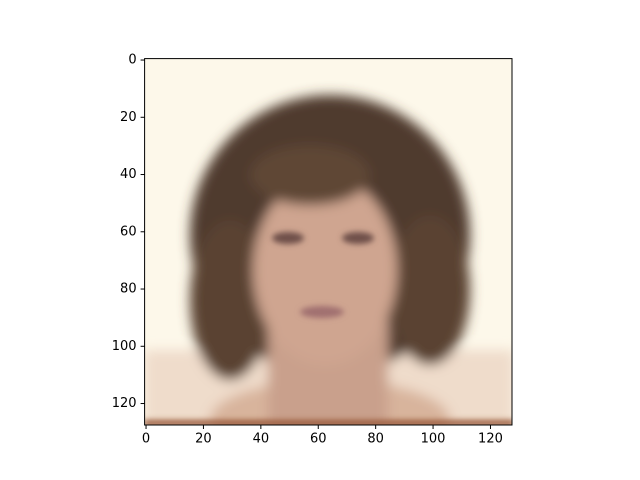  What do you see at coordinates (128, 174) in the screenshot?
I see `y-tick-label: 40` at bounding box center [128, 174].